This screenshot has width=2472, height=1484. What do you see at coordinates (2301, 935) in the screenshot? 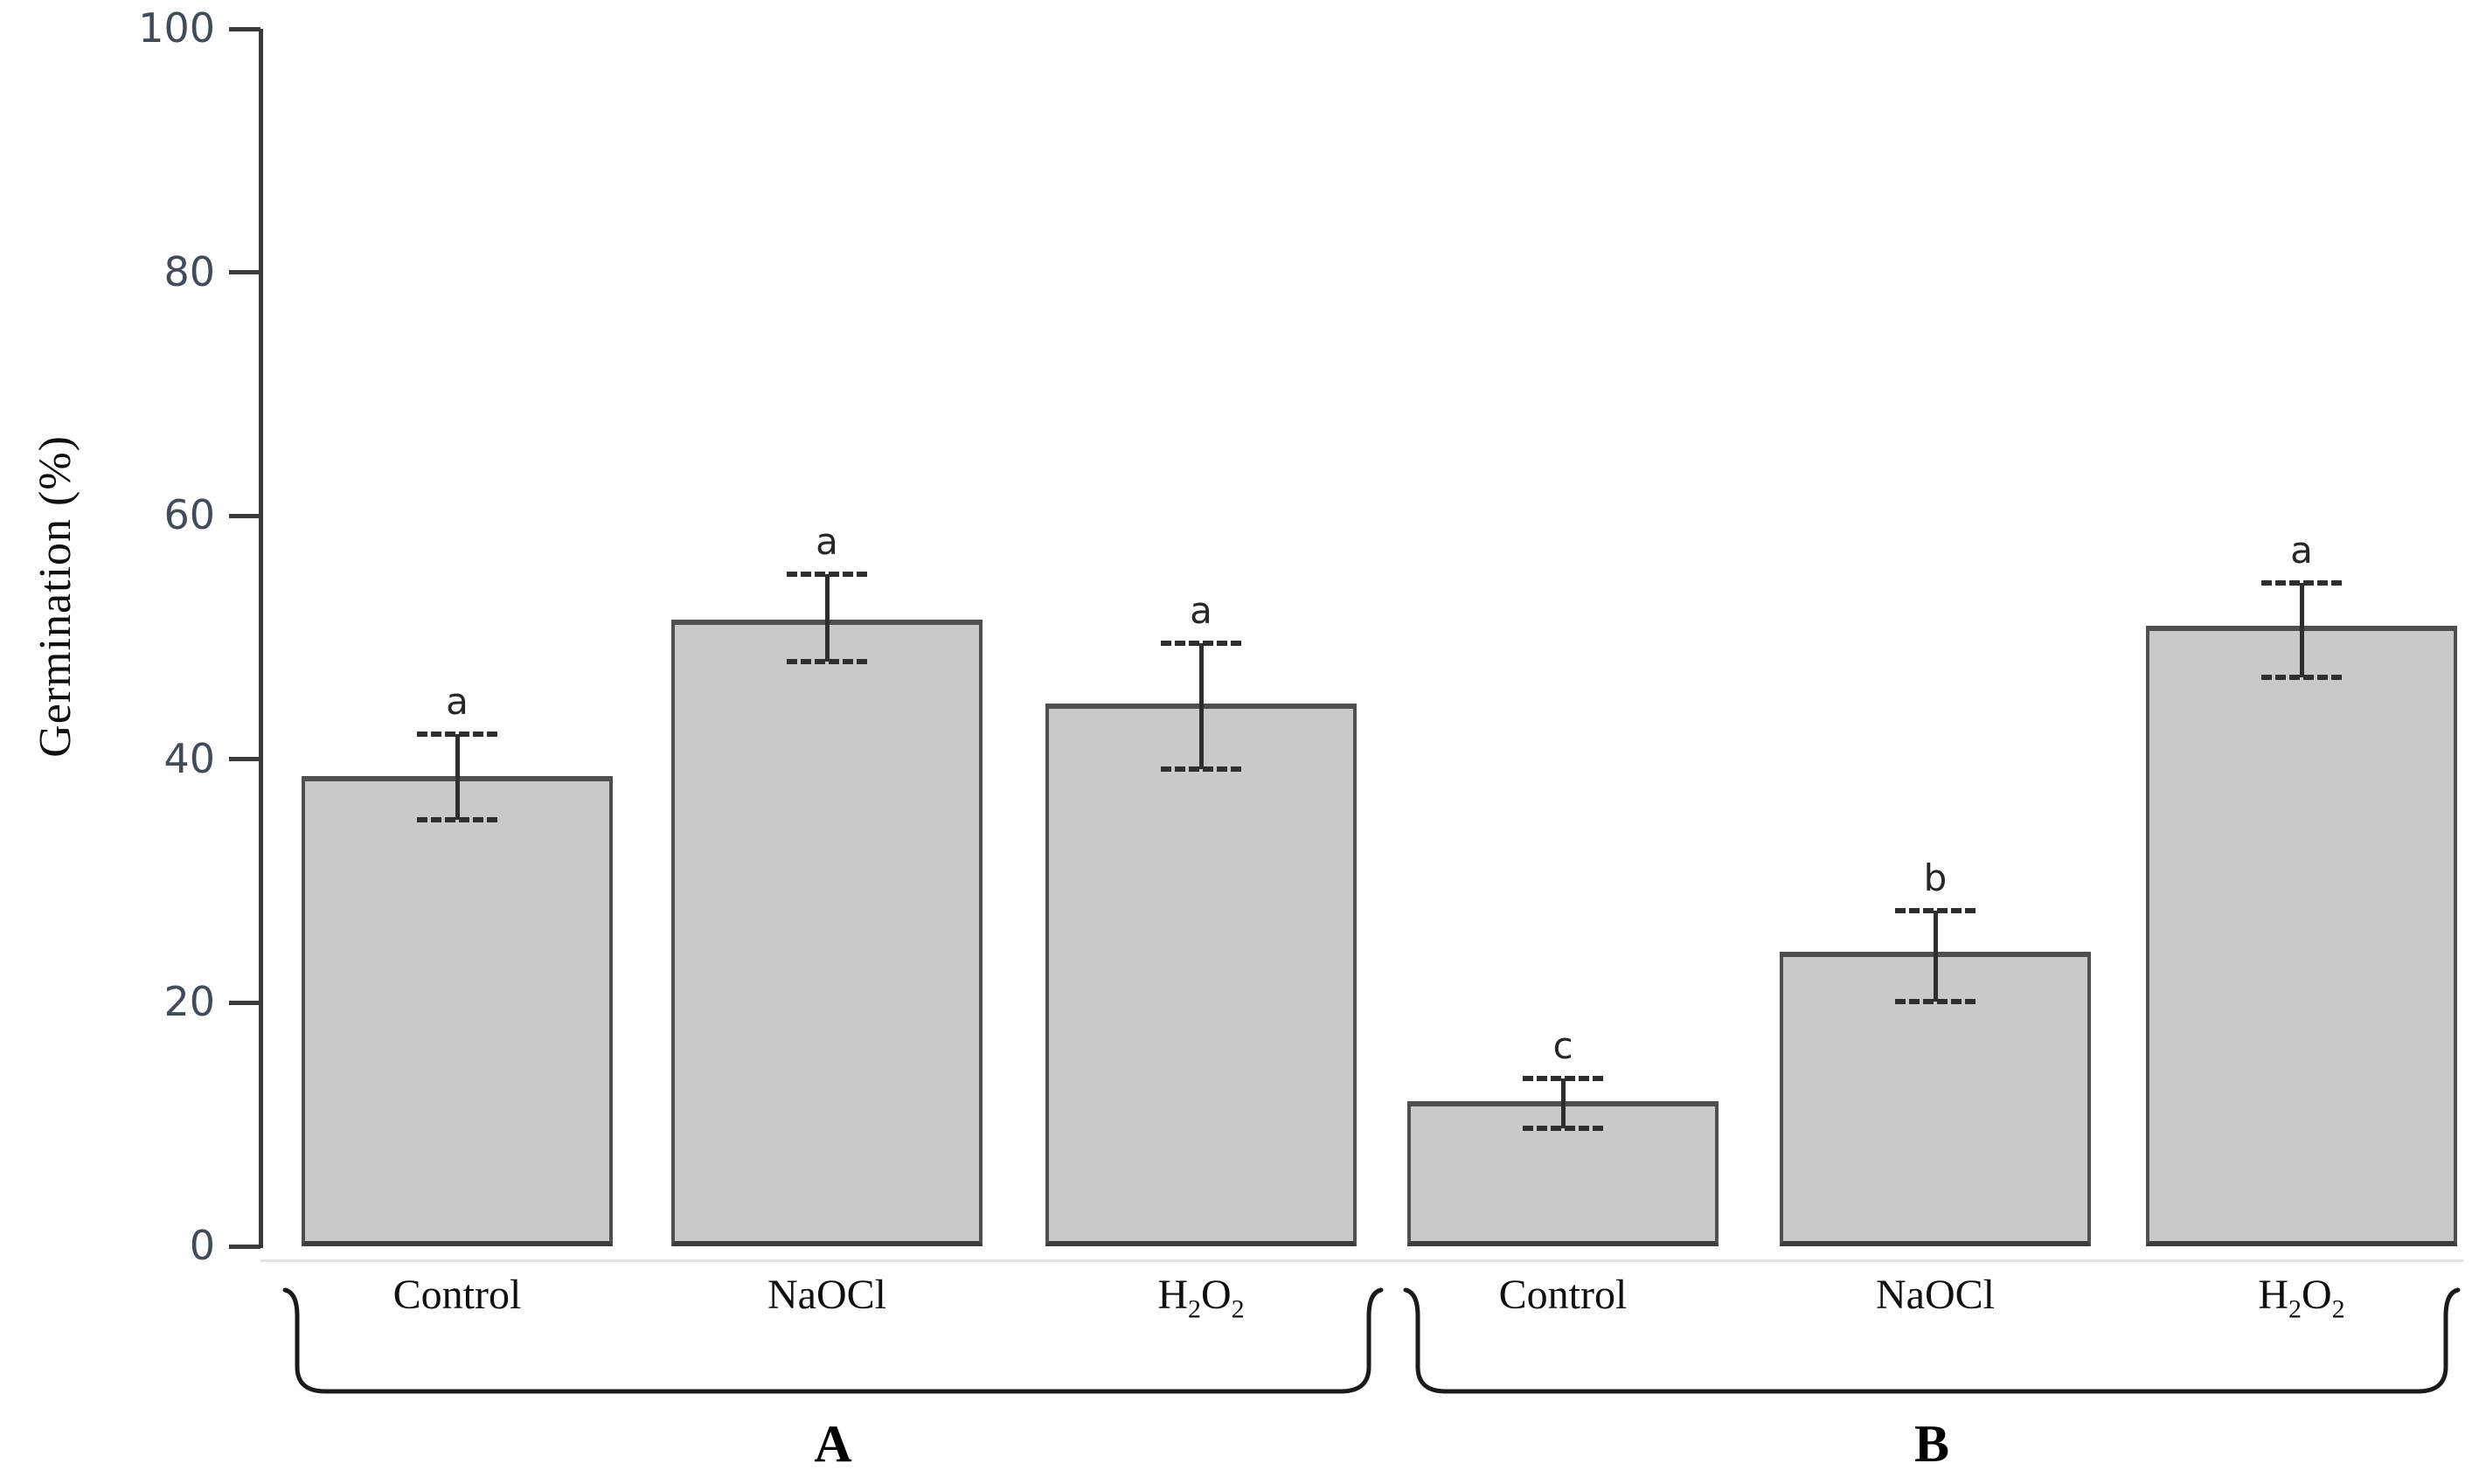
I see `bar-B-H2O2` at bounding box center [2301, 935].